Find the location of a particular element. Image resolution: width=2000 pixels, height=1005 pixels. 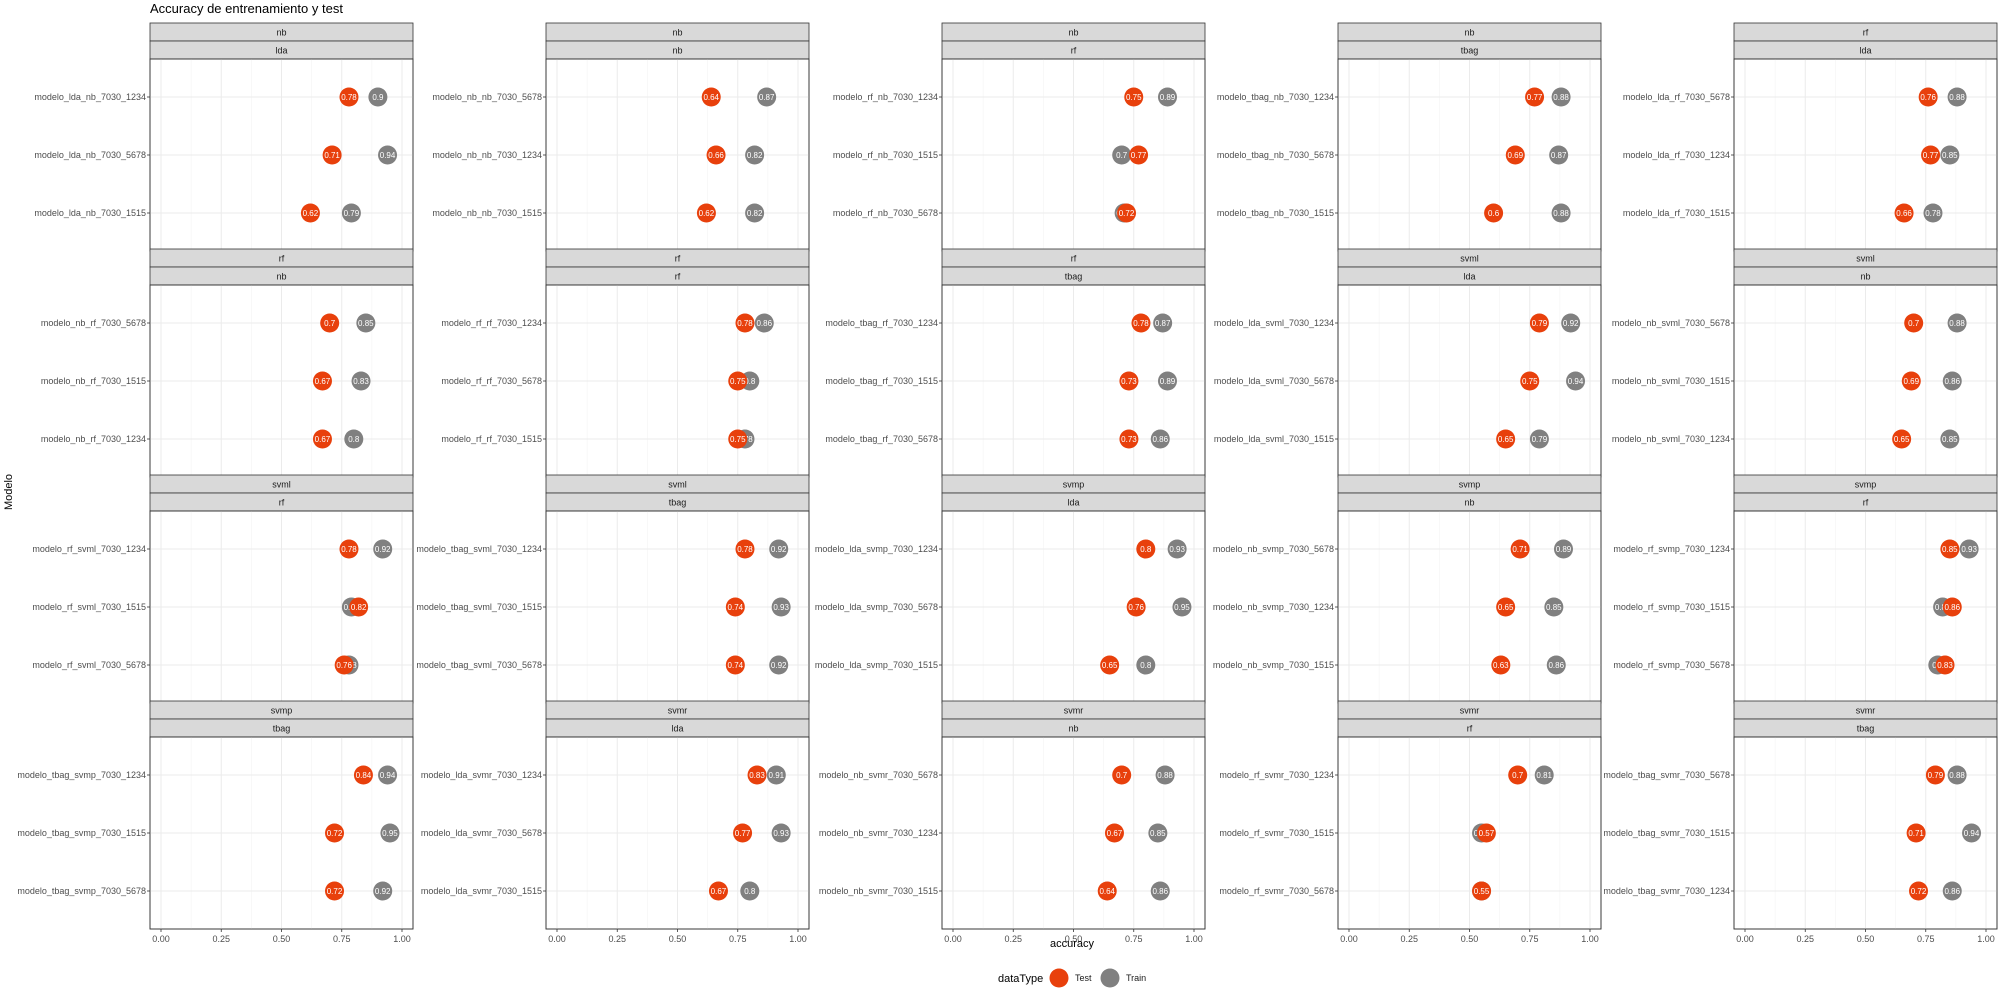

y-tick-label: modelo_nb_nb_7030_5678 is located at coordinates (487, 97).